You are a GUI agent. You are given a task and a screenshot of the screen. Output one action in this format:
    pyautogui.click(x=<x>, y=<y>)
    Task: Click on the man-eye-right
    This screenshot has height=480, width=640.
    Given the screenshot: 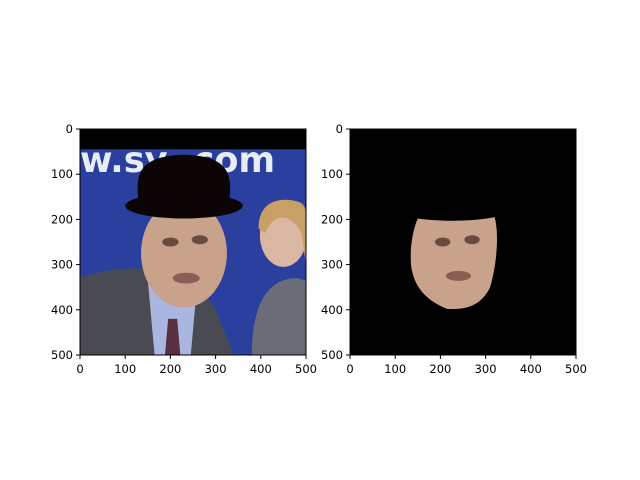 What is the action you would take?
    pyautogui.click(x=199, y=240)
    